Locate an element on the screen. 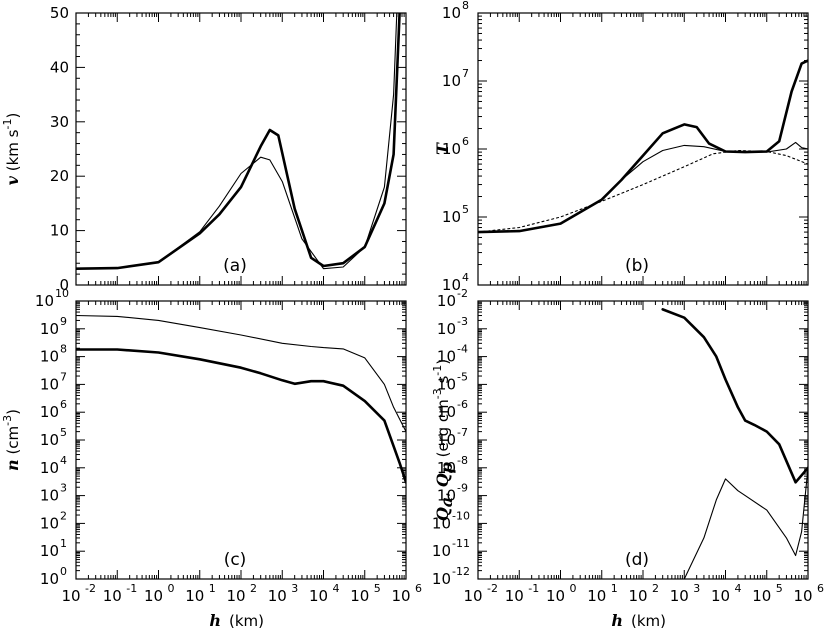  y-tick-exp: 9 is located at coordinates (63, 321).